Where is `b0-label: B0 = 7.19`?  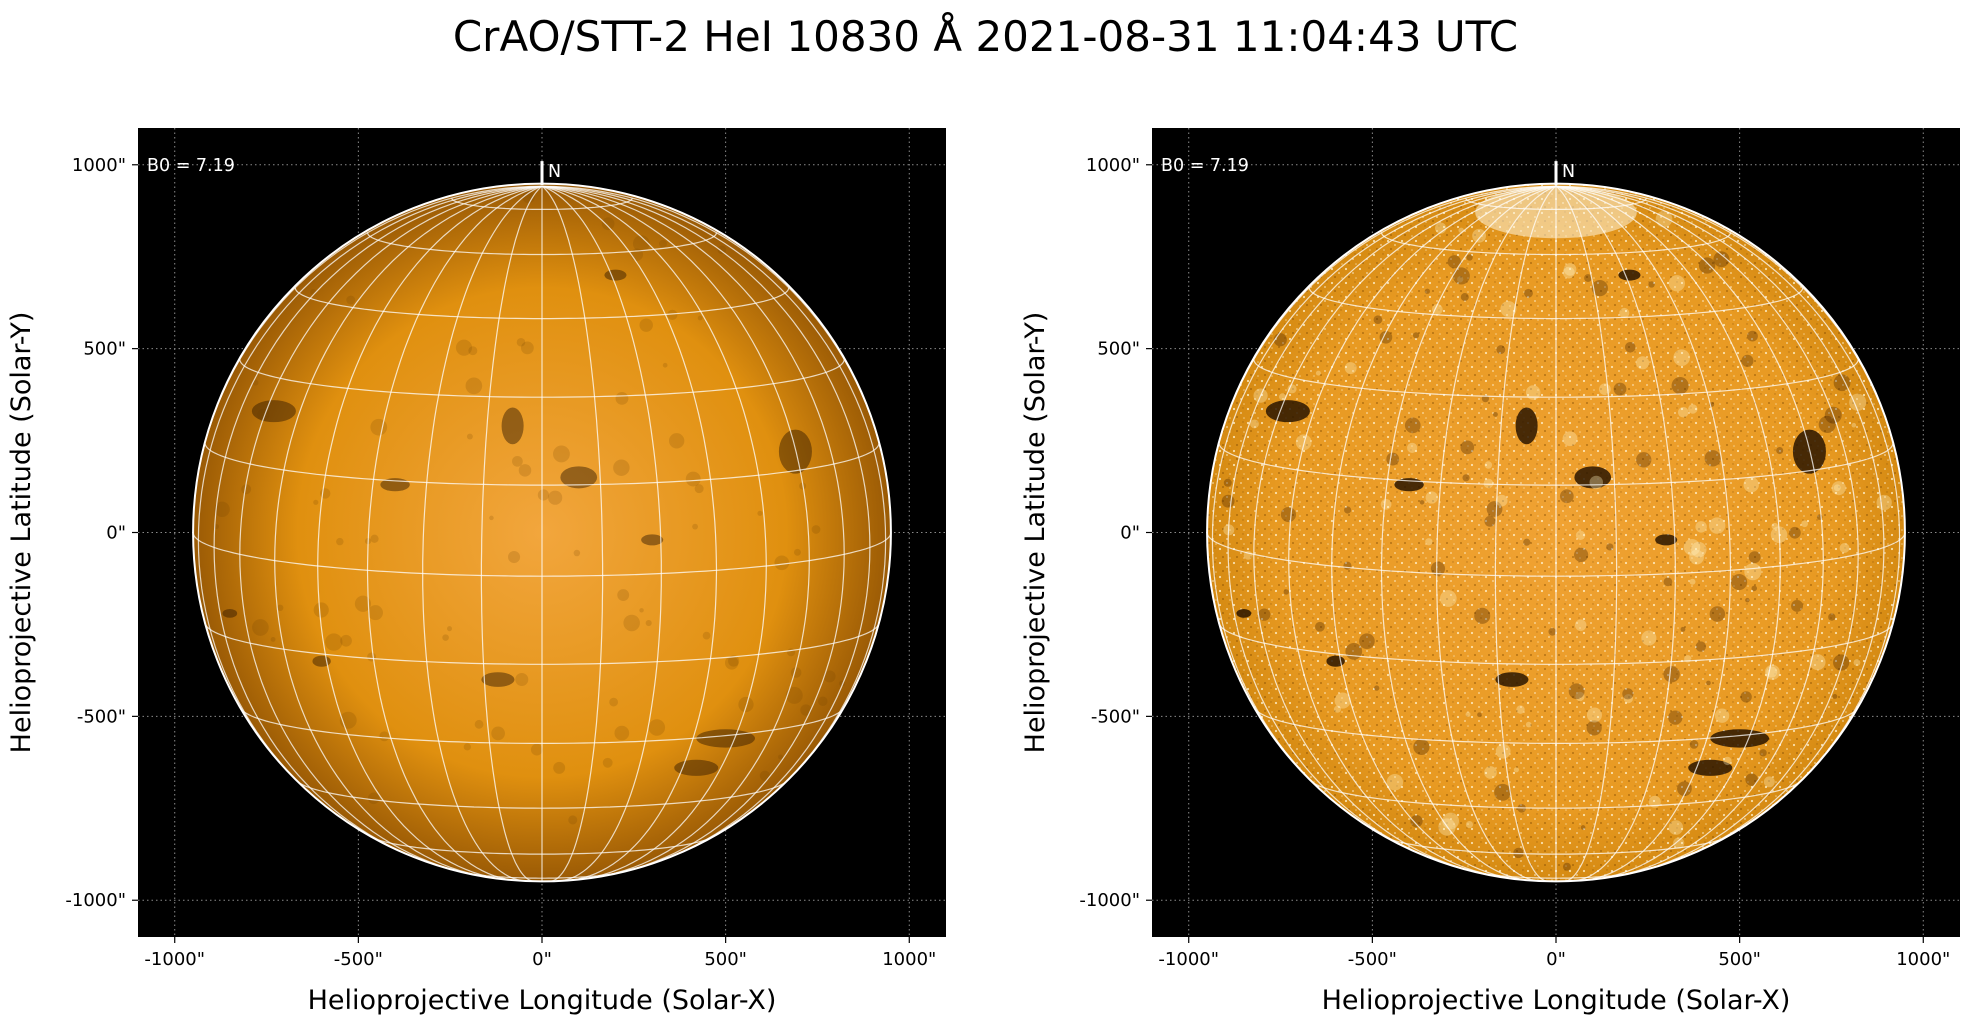
b0-label: B0 = 7.19 is located at coordinates (1205, 166).